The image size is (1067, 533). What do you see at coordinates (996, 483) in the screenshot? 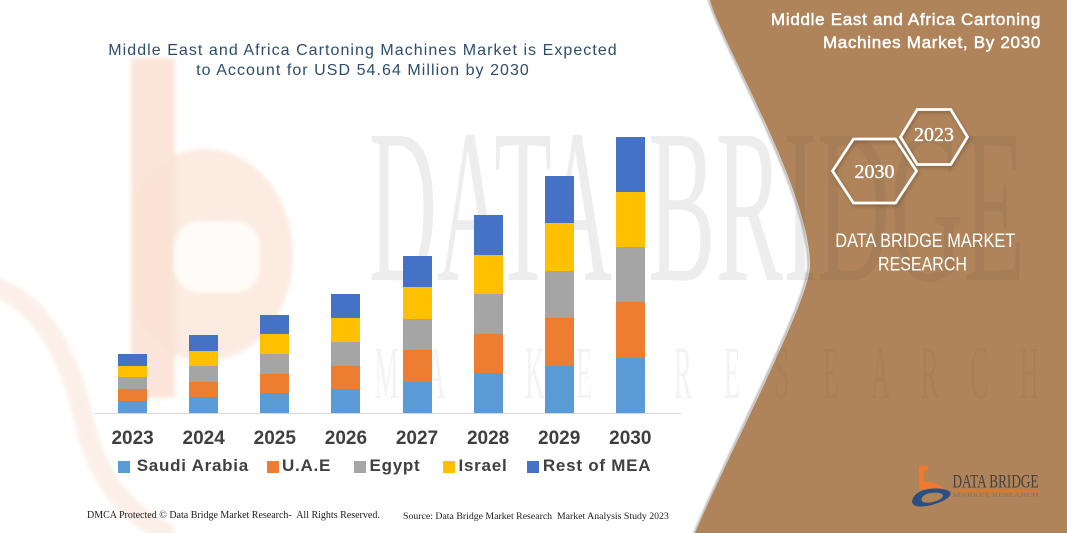
I see `svg-text: DATA BRIDGE` at bounding box center [996, 483].